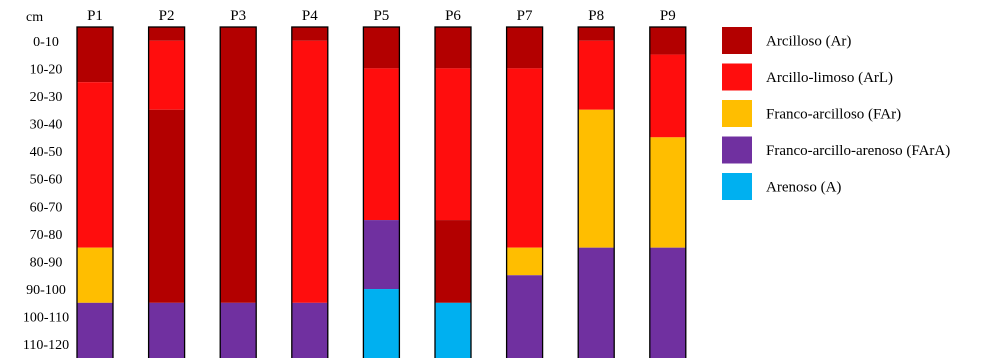 This screenshot has height=358, width=984. I want to click on profile-label: P9, so click(668, 16).